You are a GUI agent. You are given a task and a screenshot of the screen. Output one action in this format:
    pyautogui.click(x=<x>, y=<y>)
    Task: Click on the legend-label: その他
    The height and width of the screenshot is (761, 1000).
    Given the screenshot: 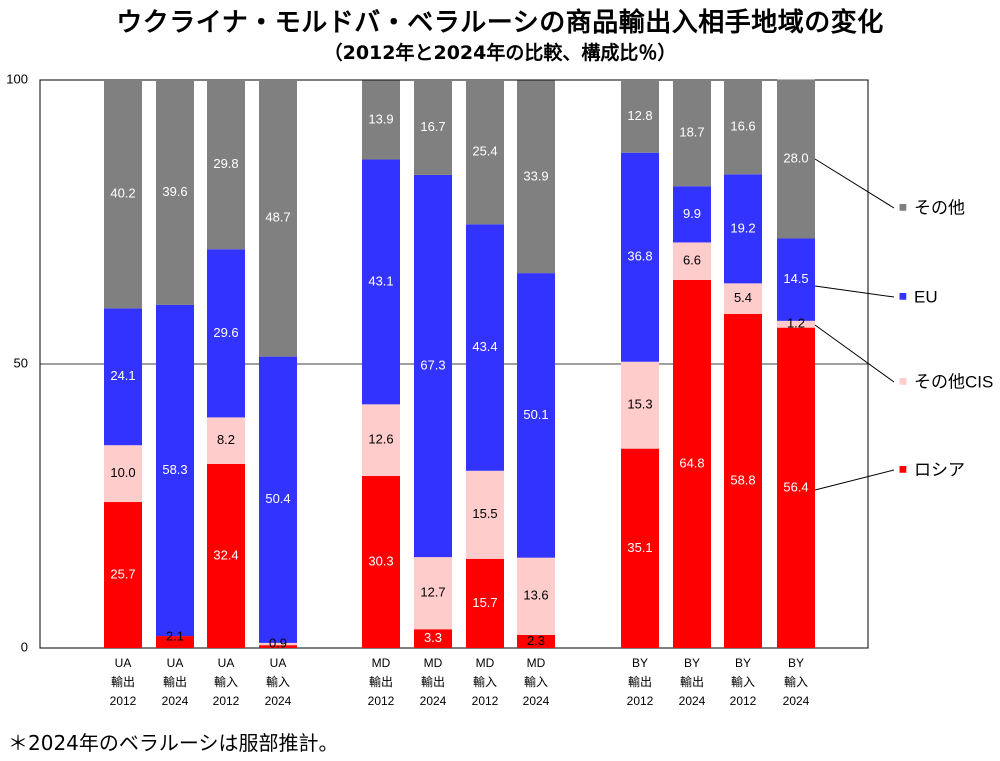 What is the action you would take?
    pyautogui.click(x=939, y=207)
    